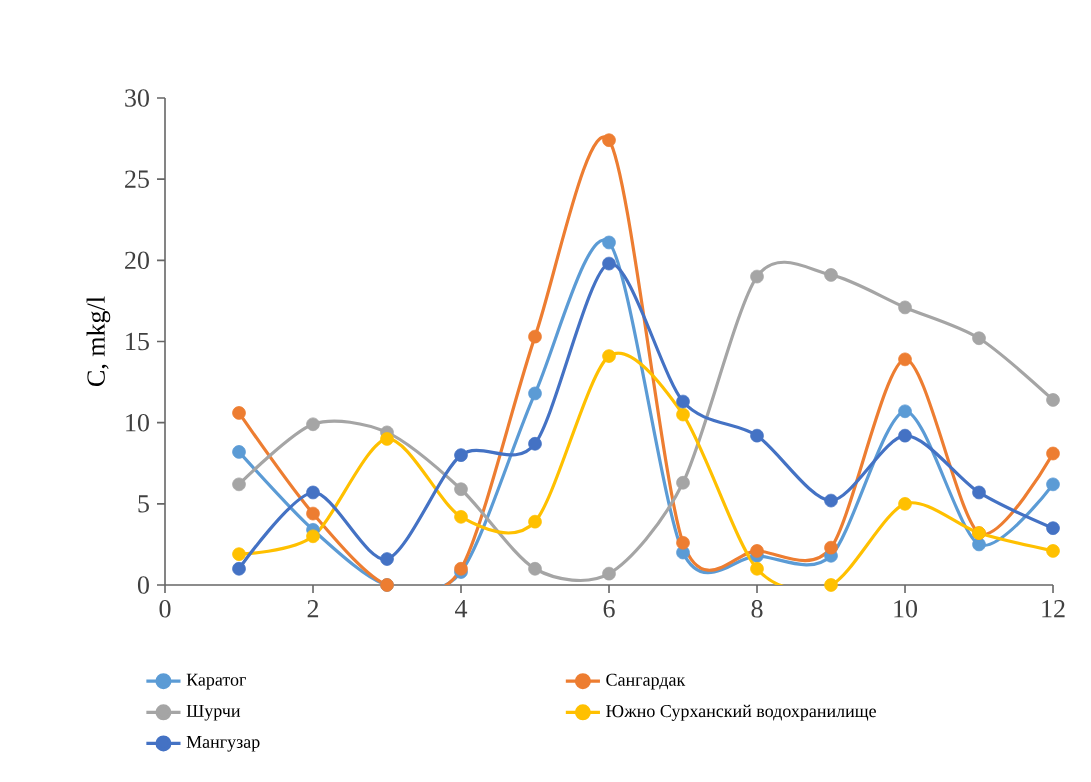  What do you see at coordinates (741, 712) in the screenshot?
I see `legend-label: Южно Сурханский водохранилище` at bounding box center [741, 712].